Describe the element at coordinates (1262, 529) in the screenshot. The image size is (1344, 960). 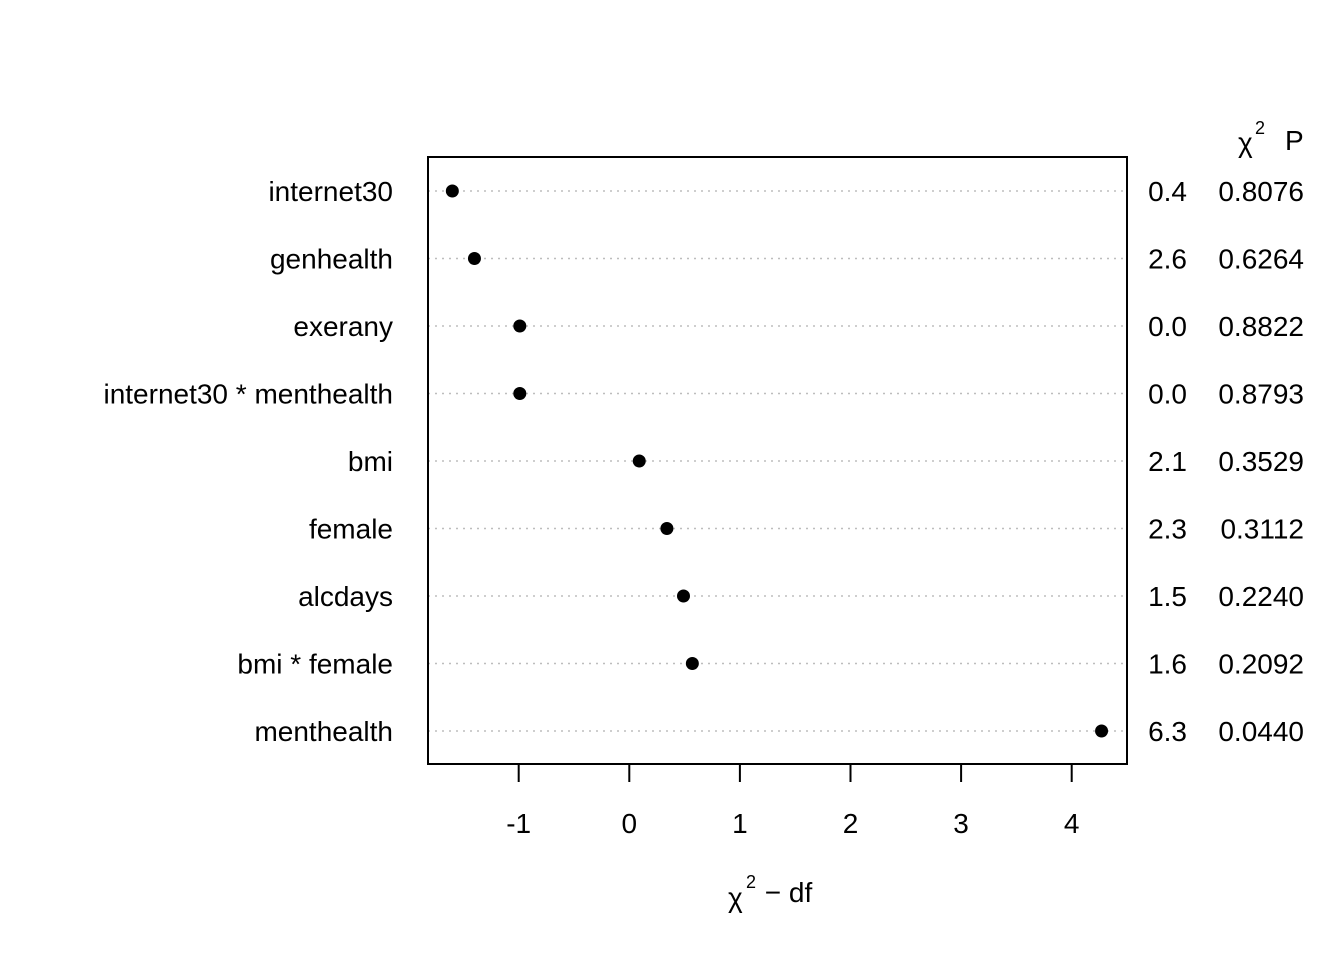
I see `p-value: 0.3112` at that location.